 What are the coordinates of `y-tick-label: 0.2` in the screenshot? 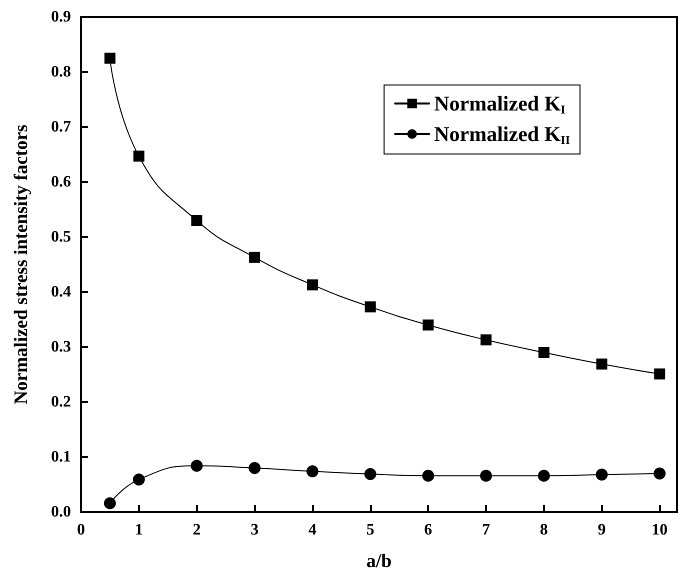 It's located at (61, 402).